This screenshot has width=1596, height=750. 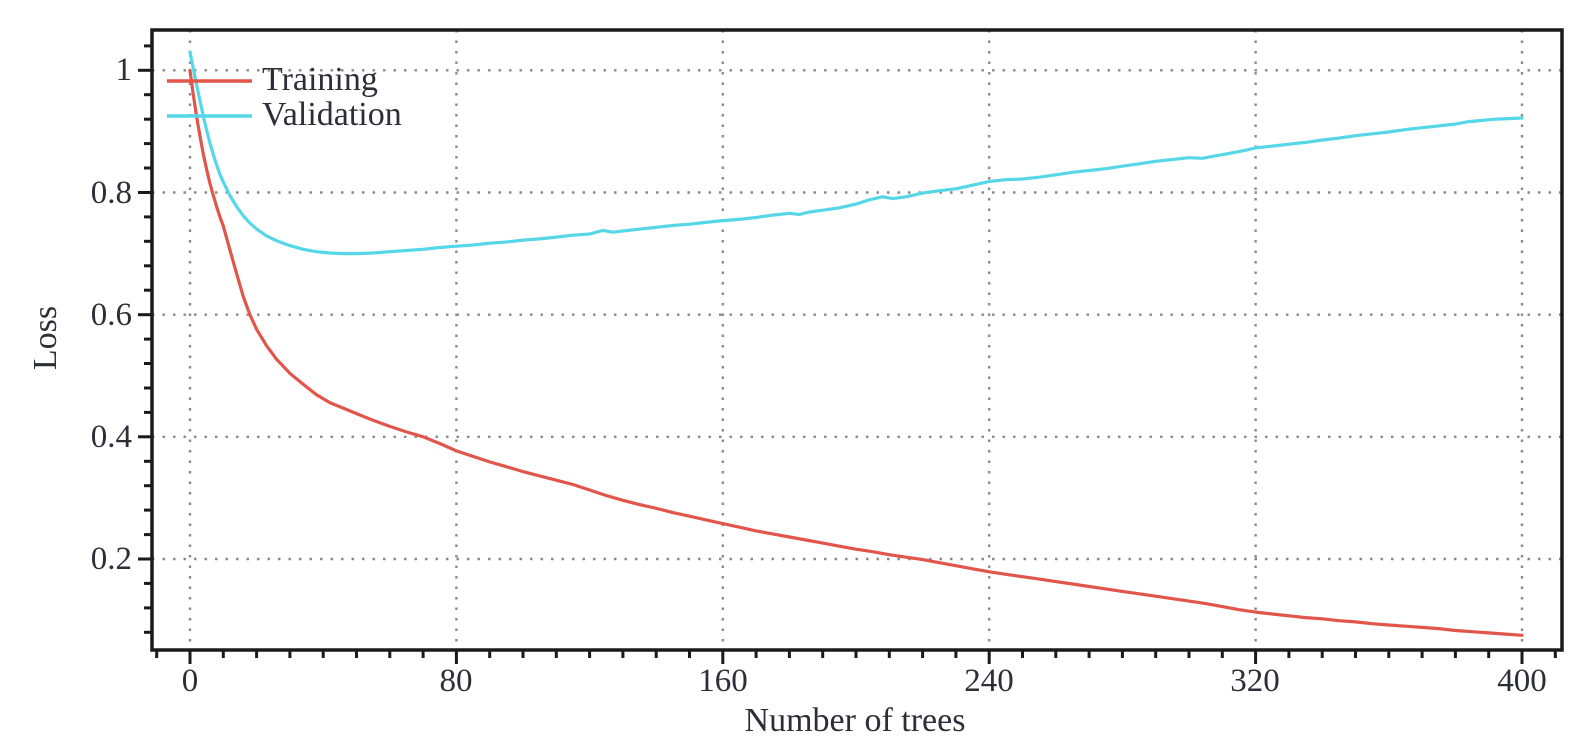 What do you see at coordinates (456, 681) in the screenshot?
I see `x-tick-label-80: 80` at bounding box center [456, 681].